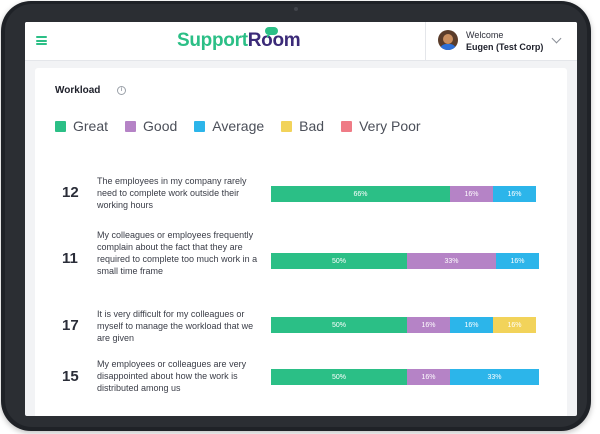  I want to click on response-count: 17, so click(70, 325).